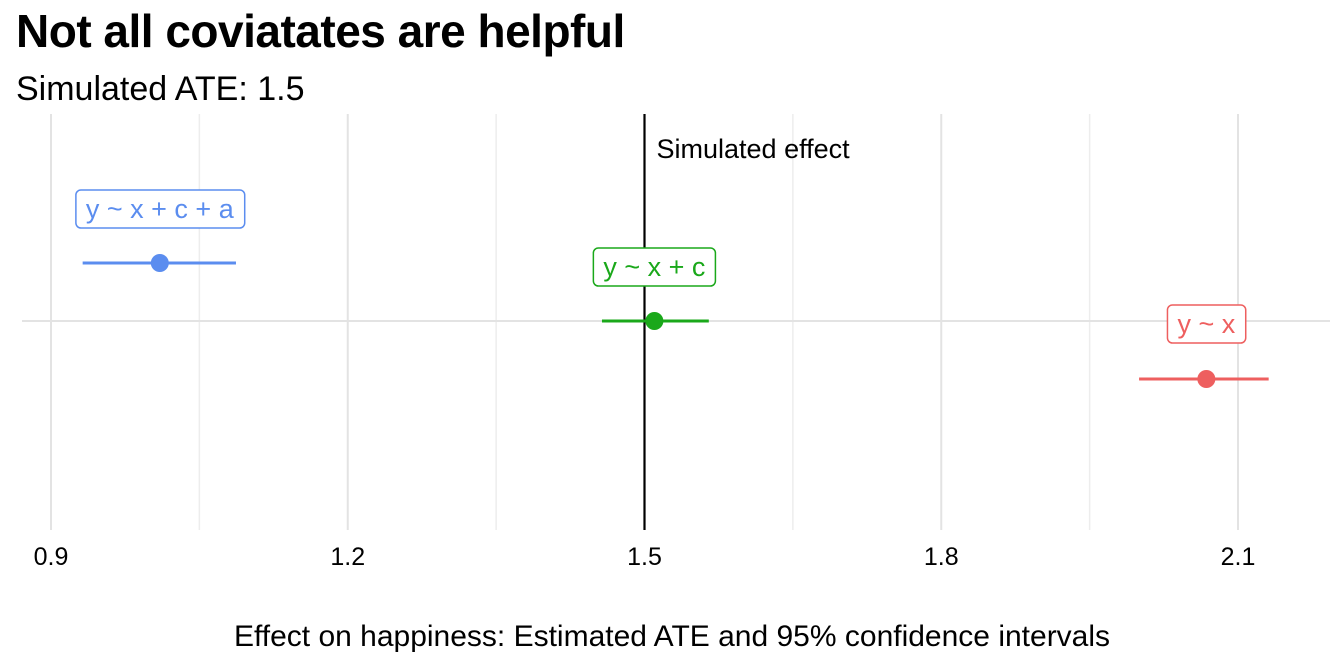  What do you see at coordinates (160, 89) in the screenshot?
I see `chart-subtitle: Simulated ATE: 1.5` at bounding box center [160, 89].